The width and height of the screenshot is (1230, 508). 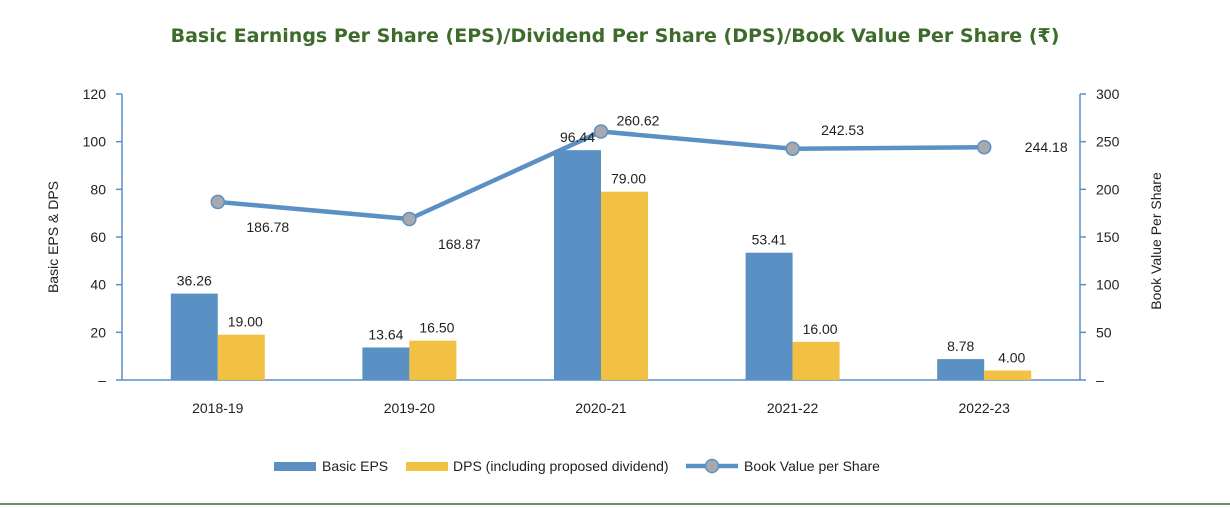 I want to click on dps-value-label: 4.00, so click(x=1011, y=357).